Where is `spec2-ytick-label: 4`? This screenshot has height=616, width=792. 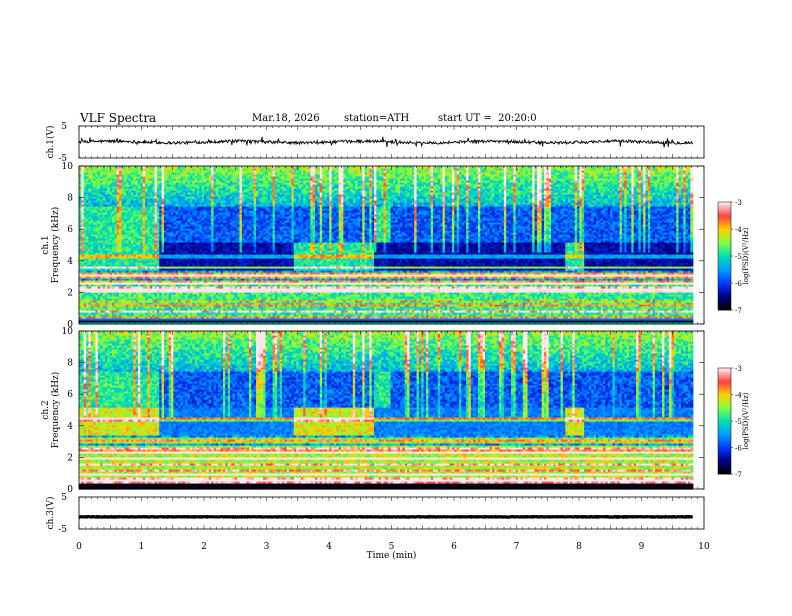 spec2-ytick-label: 4 is located at coordinates (70, 427).